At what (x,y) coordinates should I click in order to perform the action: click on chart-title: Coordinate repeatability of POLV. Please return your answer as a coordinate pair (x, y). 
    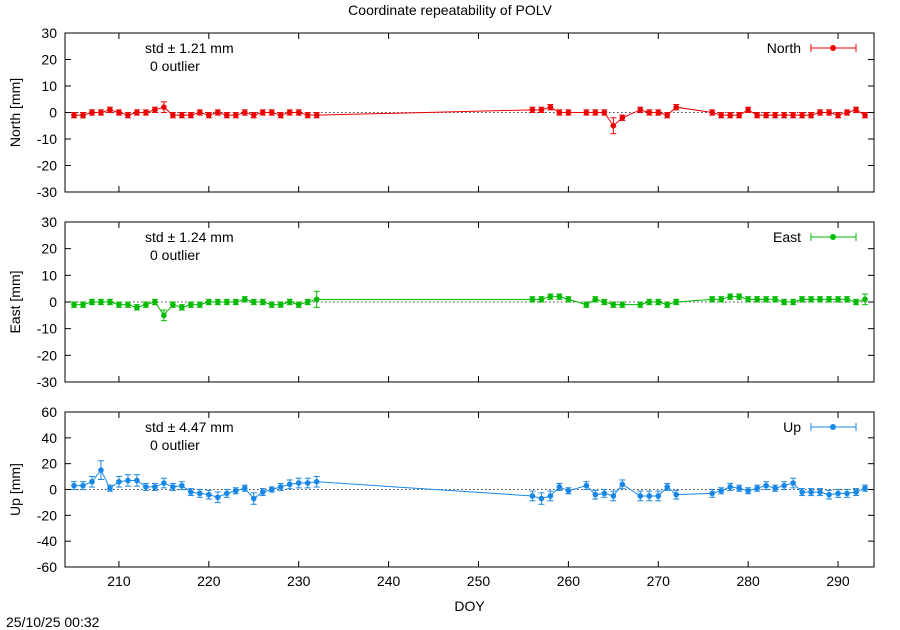
    Looking at the image, I should click on (450, 10).